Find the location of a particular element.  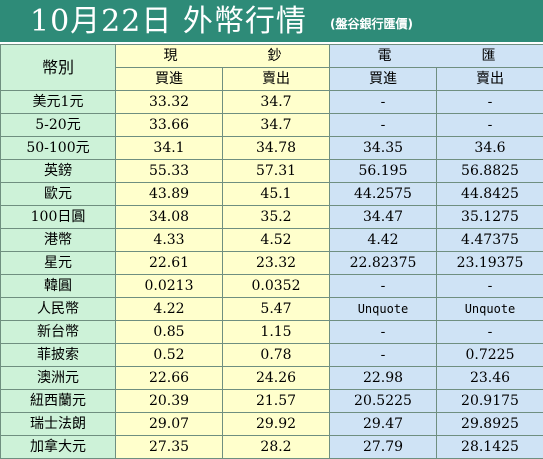

header-row-groups: 幣別 現鈔 電匯 is located at coordinates (272, 56).